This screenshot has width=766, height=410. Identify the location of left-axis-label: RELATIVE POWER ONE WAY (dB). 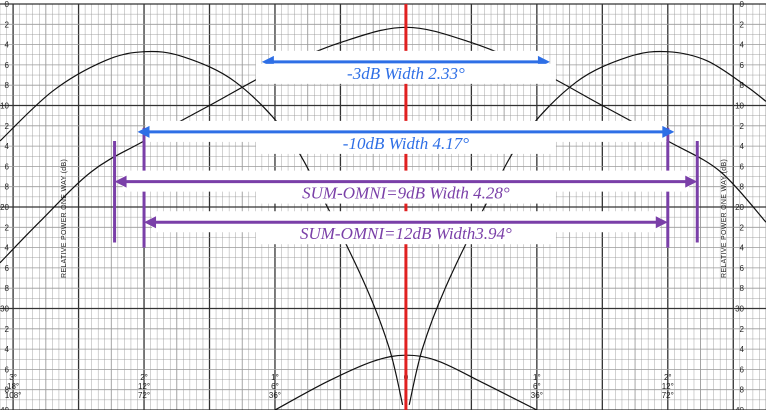
(64, 218).